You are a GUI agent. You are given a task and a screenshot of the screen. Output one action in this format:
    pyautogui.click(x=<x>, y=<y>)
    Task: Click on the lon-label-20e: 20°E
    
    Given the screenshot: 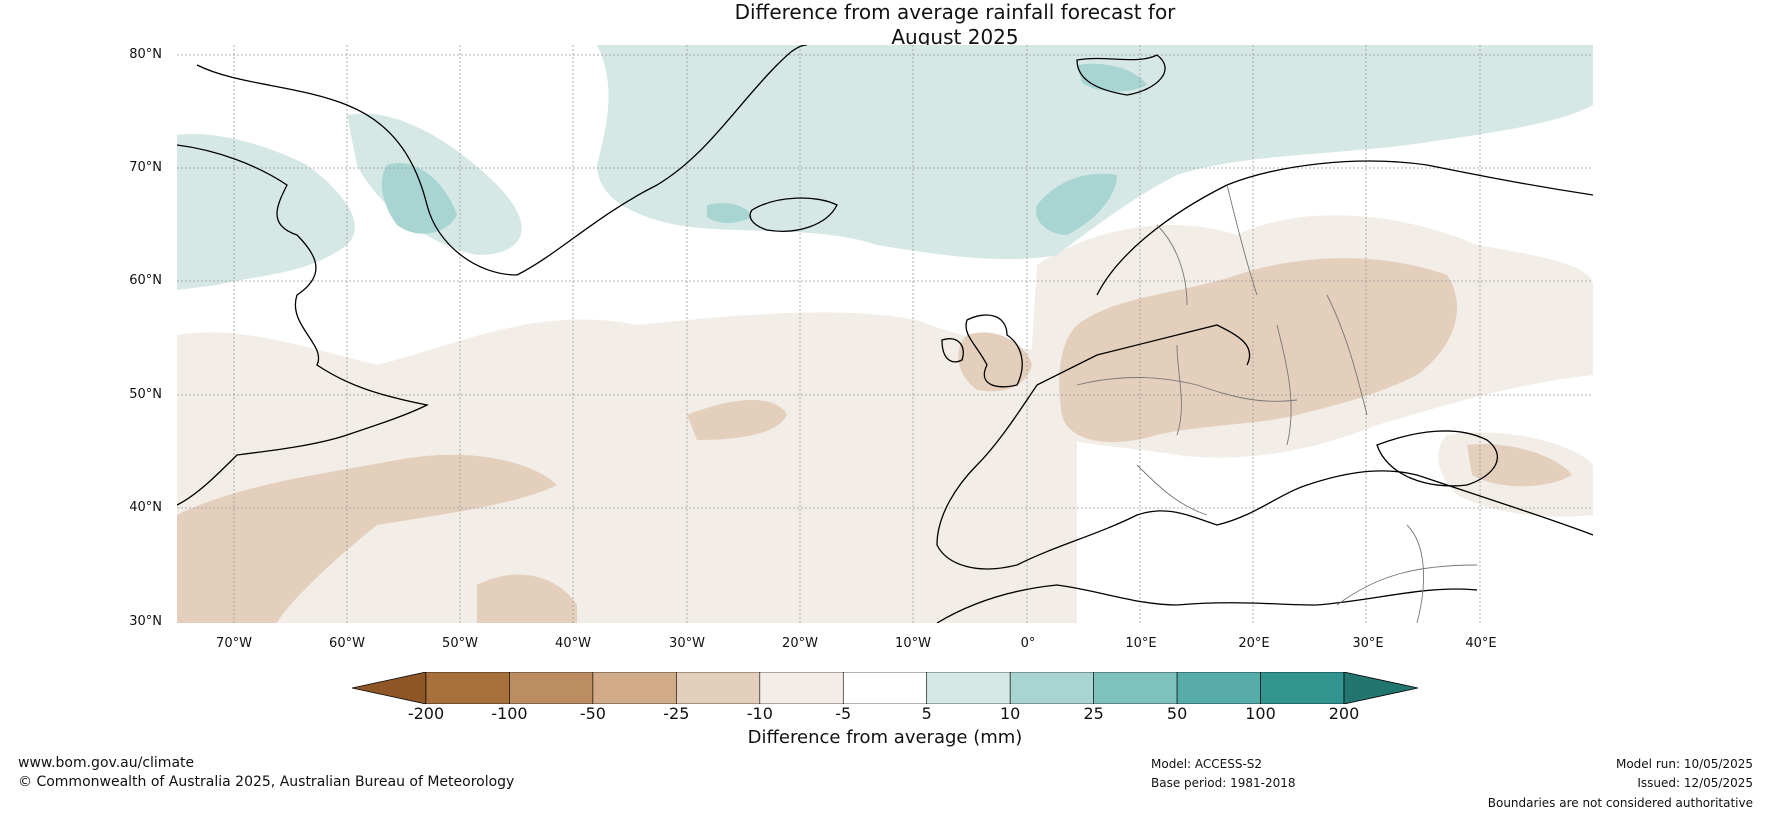 What is the action you would take?
    pyautogui.click(x=1254, y=643)
    